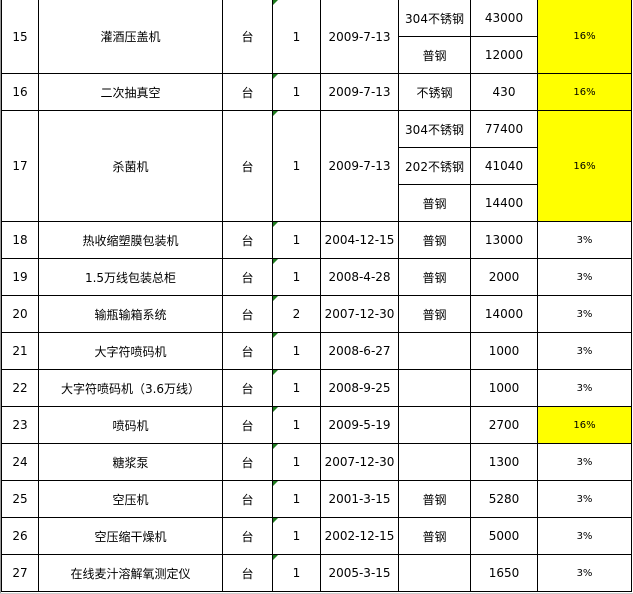 The image size is (633, 594). What do you see at coordinates (130, 425) in the screenshot?
I see `cell-equipment-name: 喷码机` at bounding box center [130, 425].